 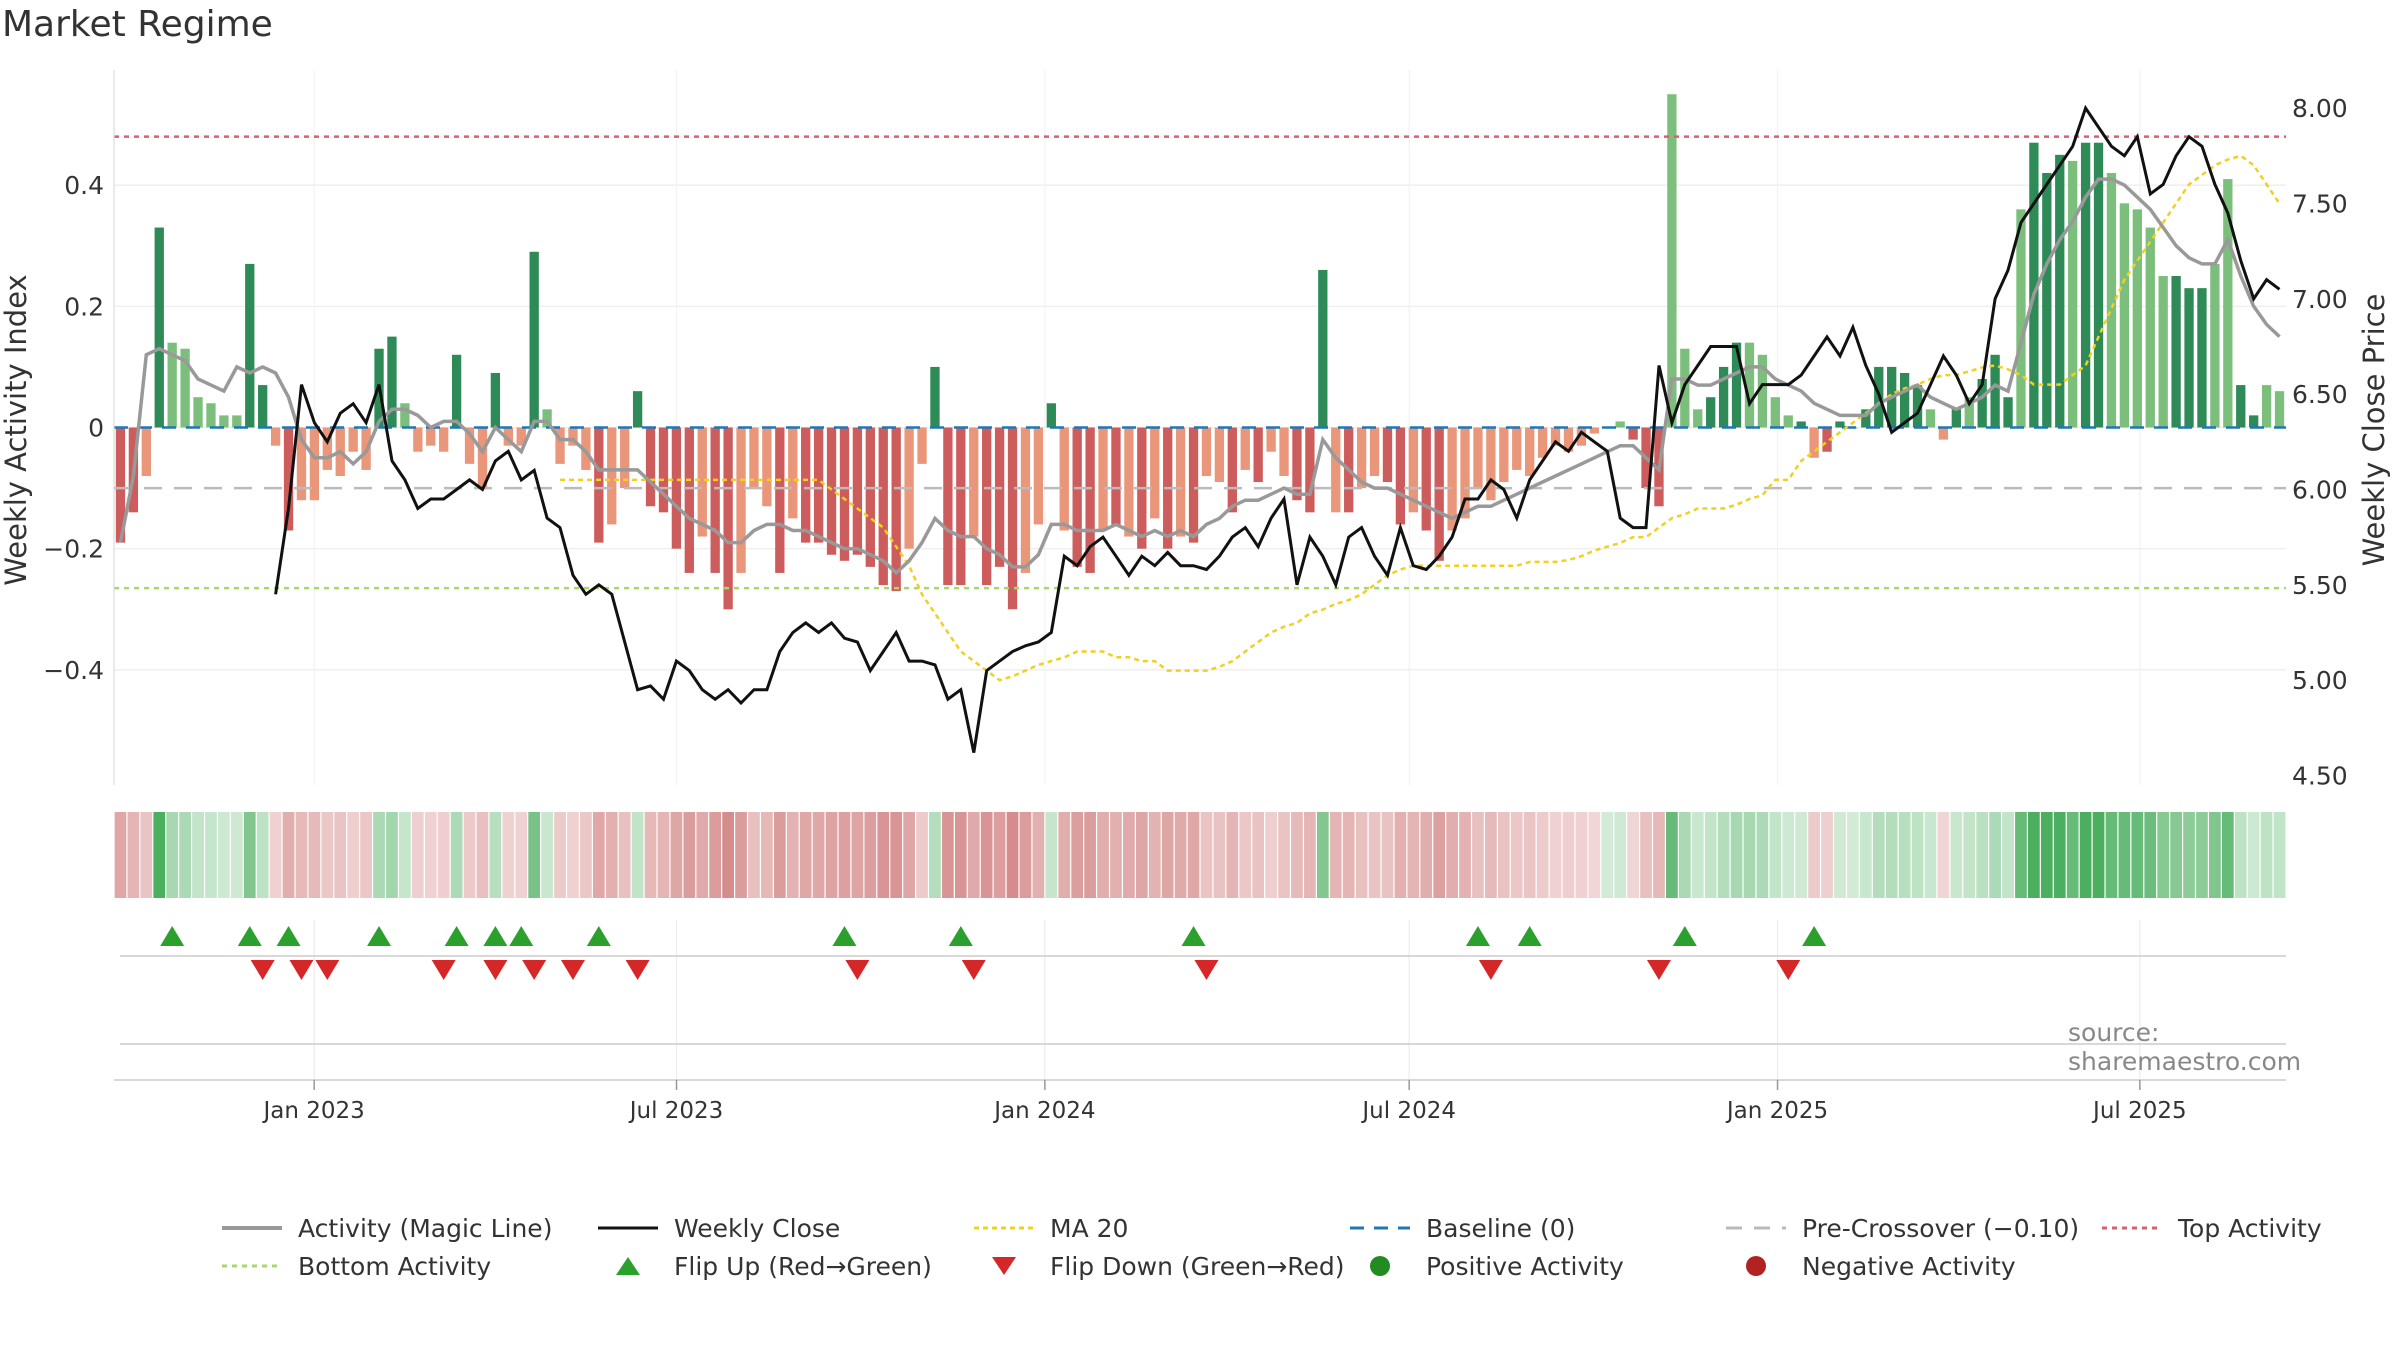 I want to click on legend-swatch-pos, so click(x=1380, y=1266).